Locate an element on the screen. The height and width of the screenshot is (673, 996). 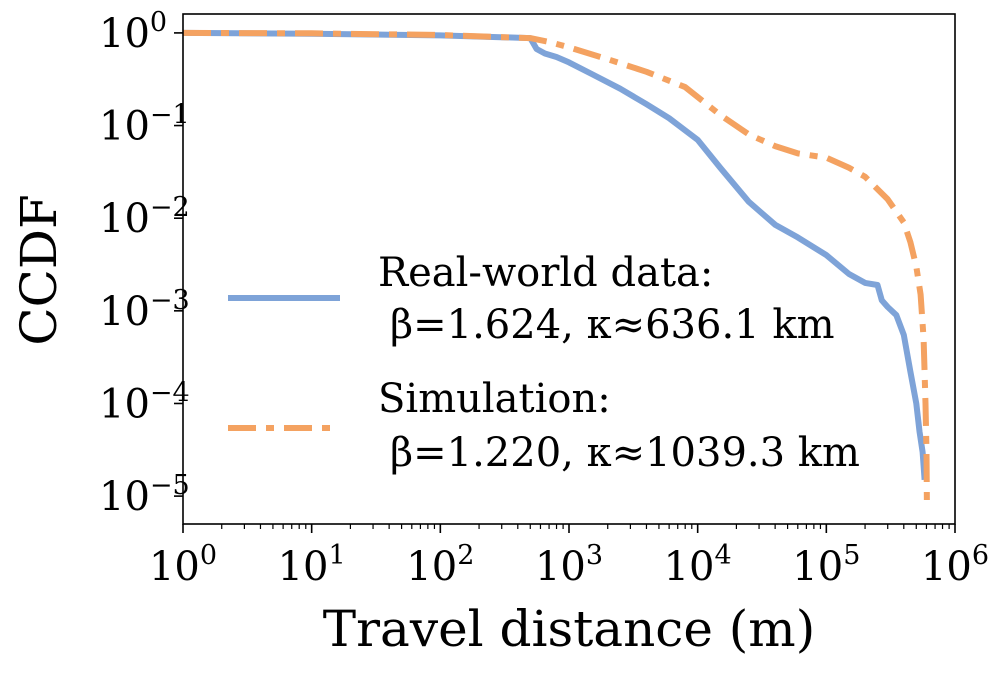
legend-params-real-world: β=1.624, κ≈636.1 km is located at coordinates (612, 325).